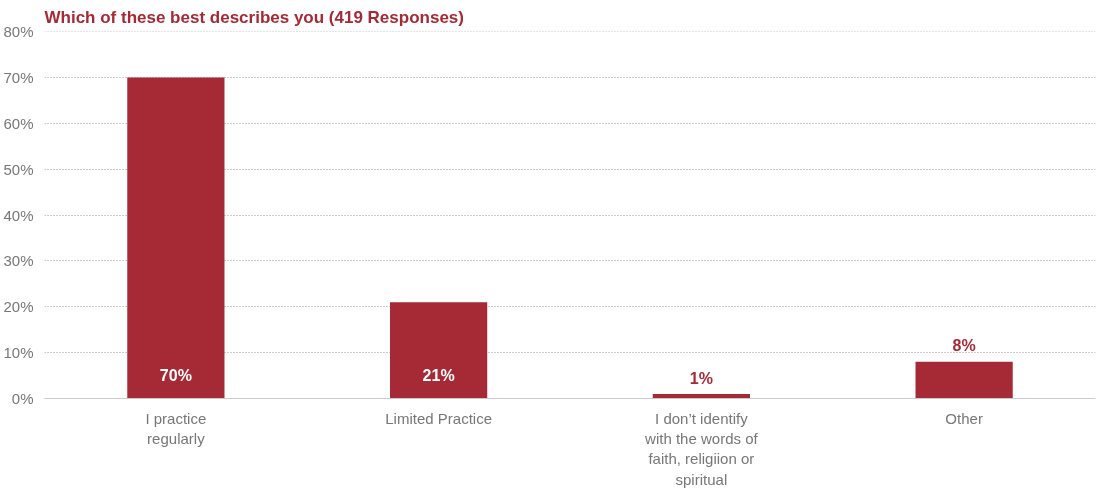 Image resolution: width=1109 pixels, height=498 pixels. What do you see at coordinates (18, 169) in the screenshot?
I see `y-tick-label: 50%` at bounding box center [18, 169].